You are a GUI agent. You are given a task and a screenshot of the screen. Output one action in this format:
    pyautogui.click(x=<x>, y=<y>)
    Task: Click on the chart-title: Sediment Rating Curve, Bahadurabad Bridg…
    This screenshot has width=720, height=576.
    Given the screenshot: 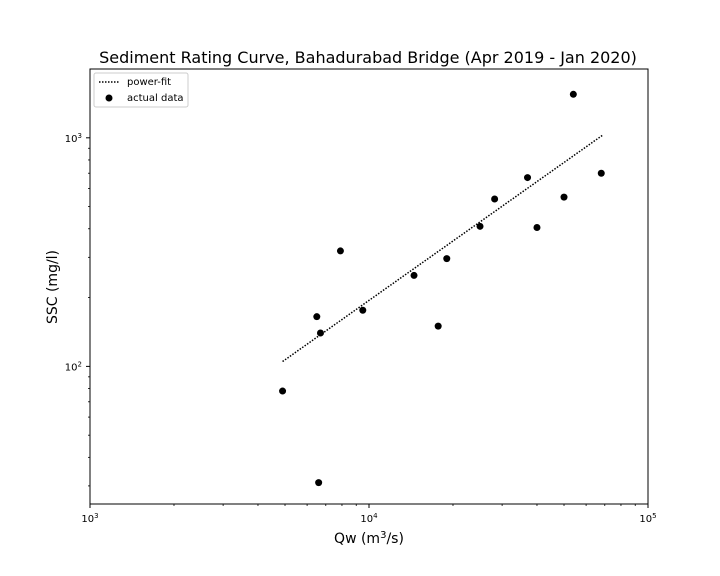 What is the action you would take?
    pyautogui.click(x=368, y=57)
    